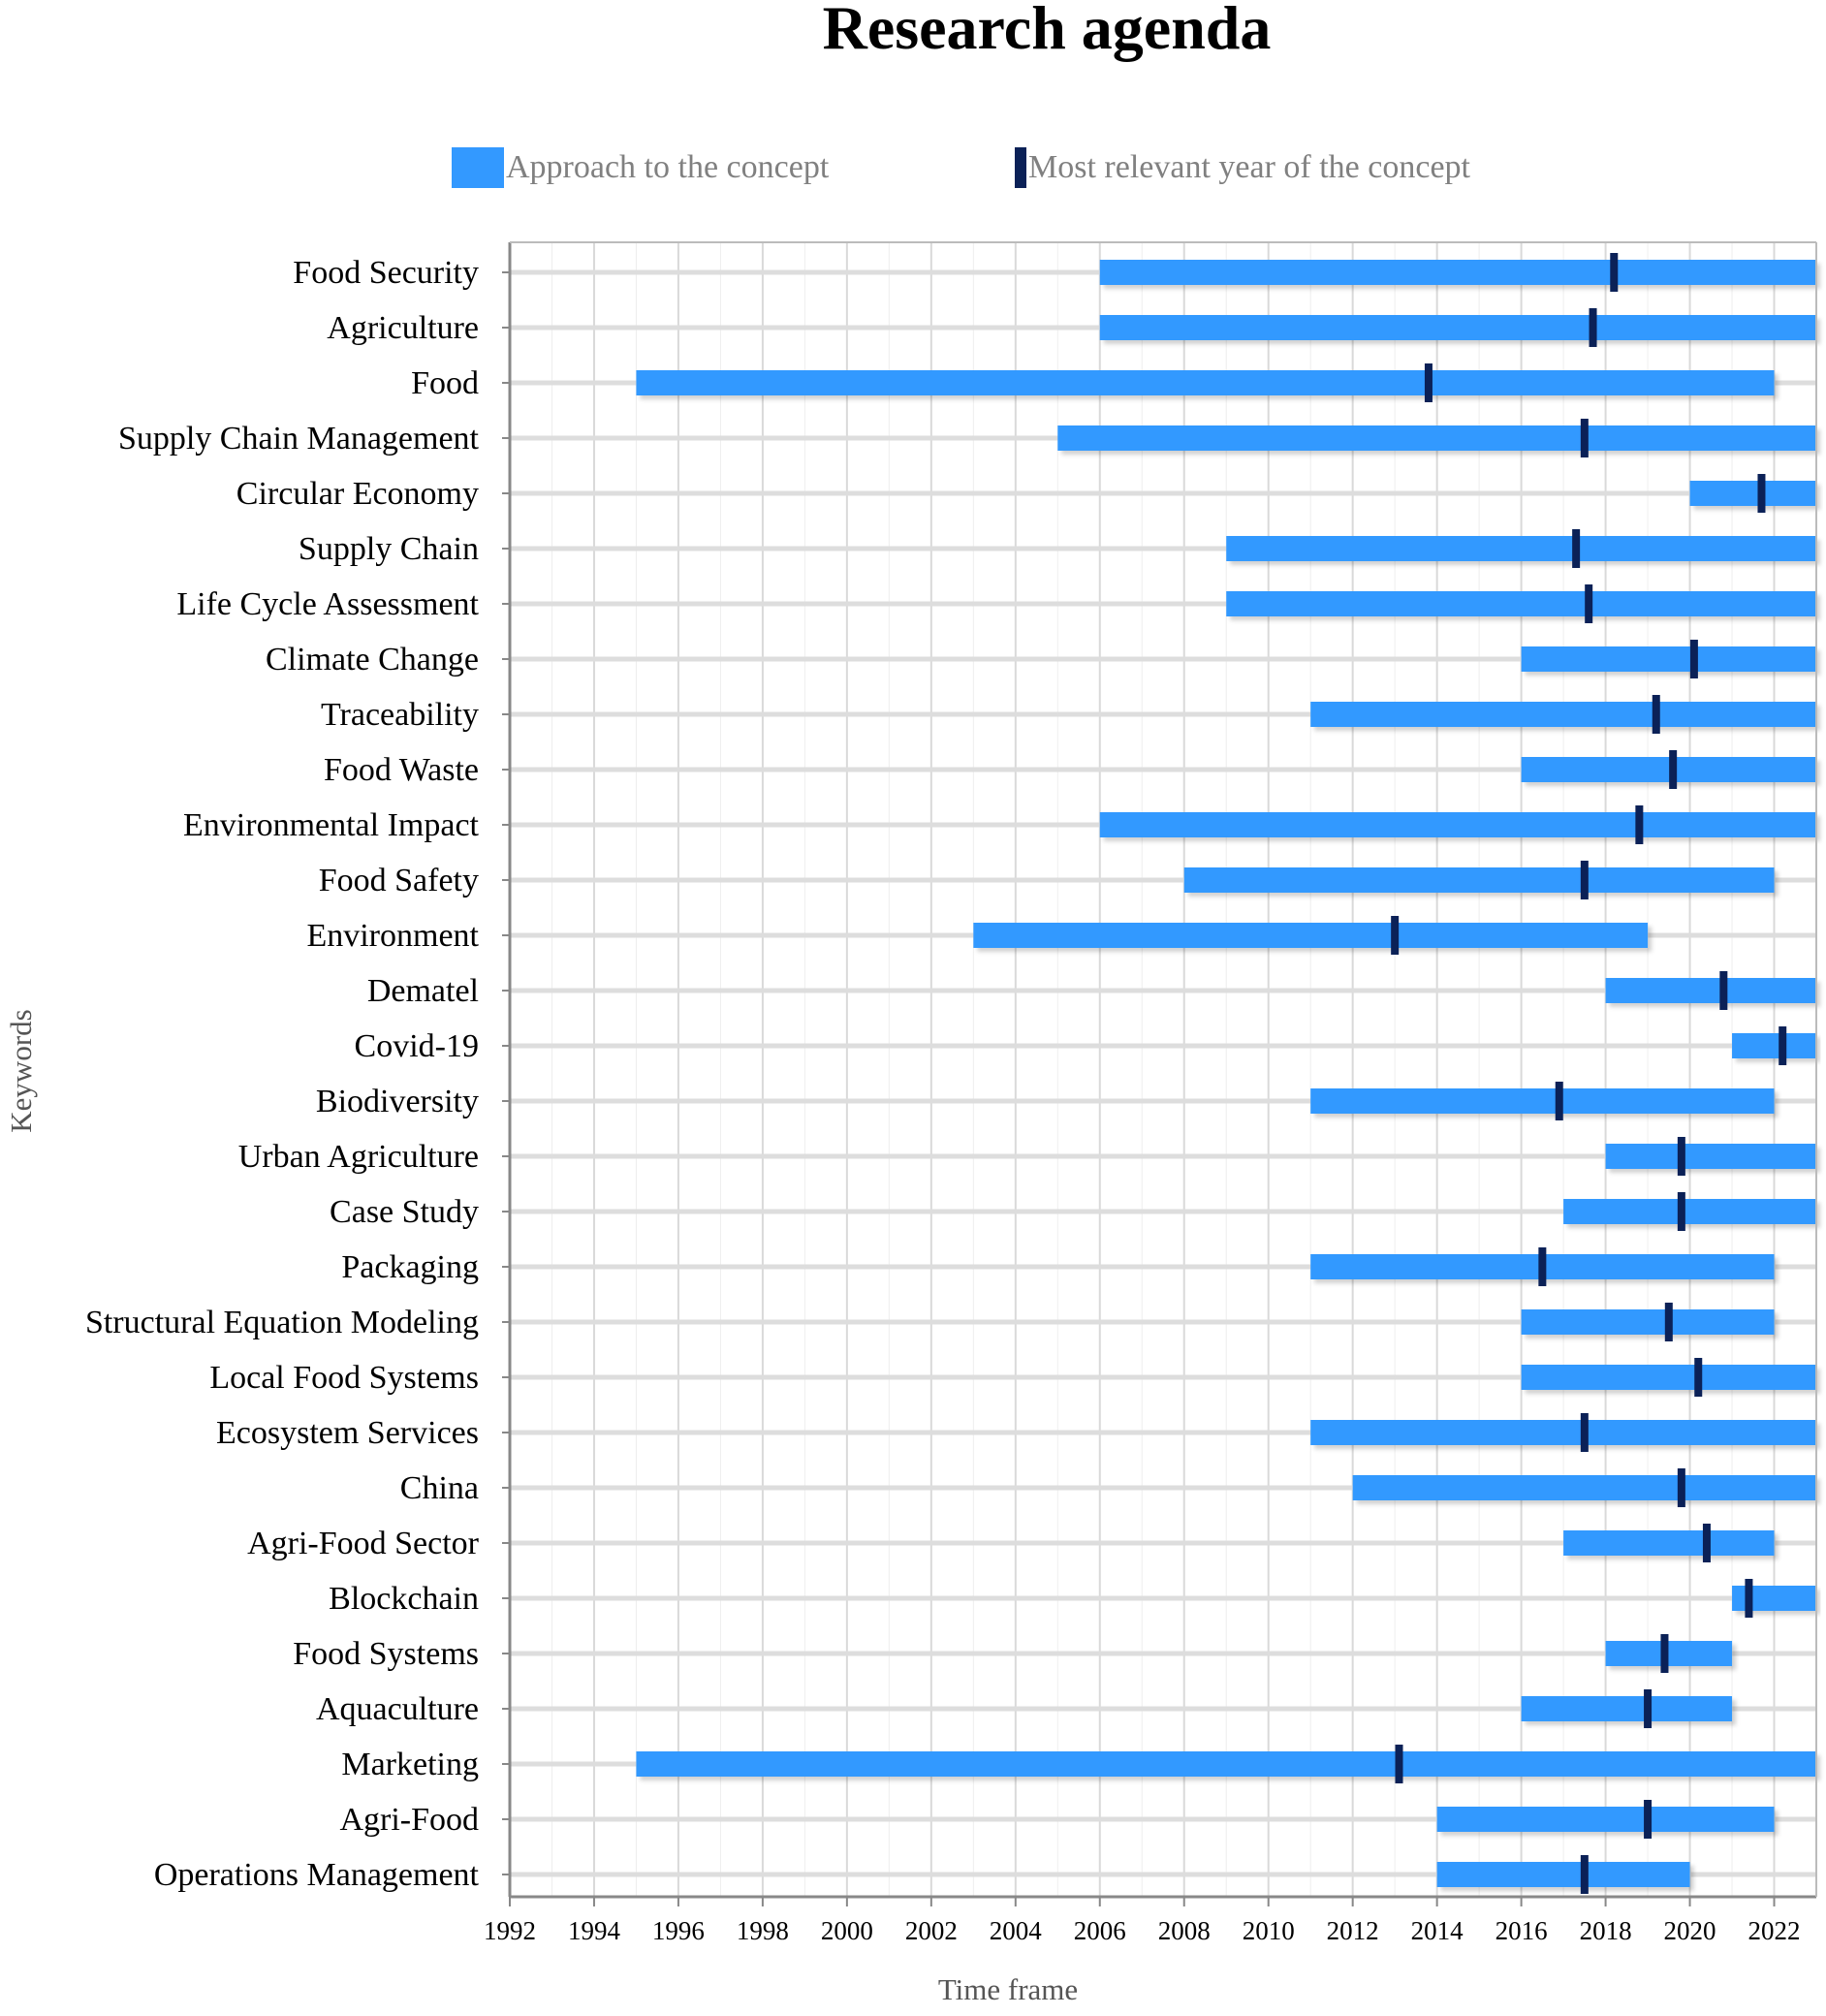  What do you see at coordinates (1008, 1989) in the screenshot?
I see `x-axis-title: Time frame` at bounding box center [1008, 1989].